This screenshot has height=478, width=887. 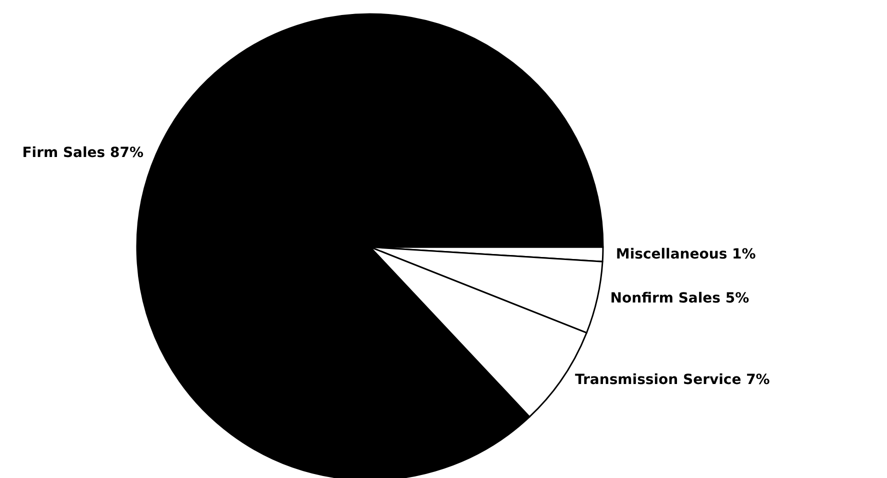 I want to click on slice-label: Miscellaneous 1%, so click(x=686, y=254).